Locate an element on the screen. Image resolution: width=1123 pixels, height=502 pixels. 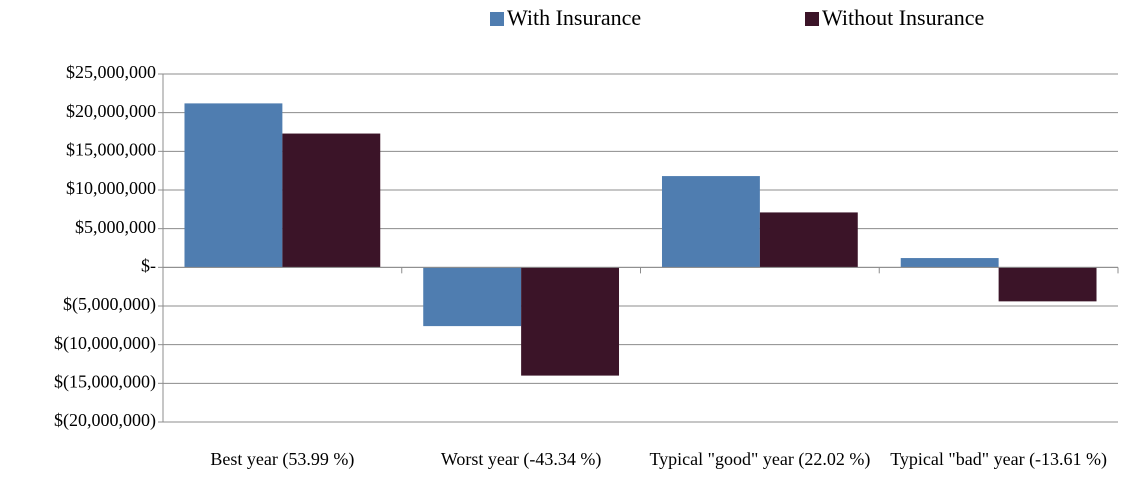
y-tick-label: $15,000,000 is located at coordinates (111, 149).